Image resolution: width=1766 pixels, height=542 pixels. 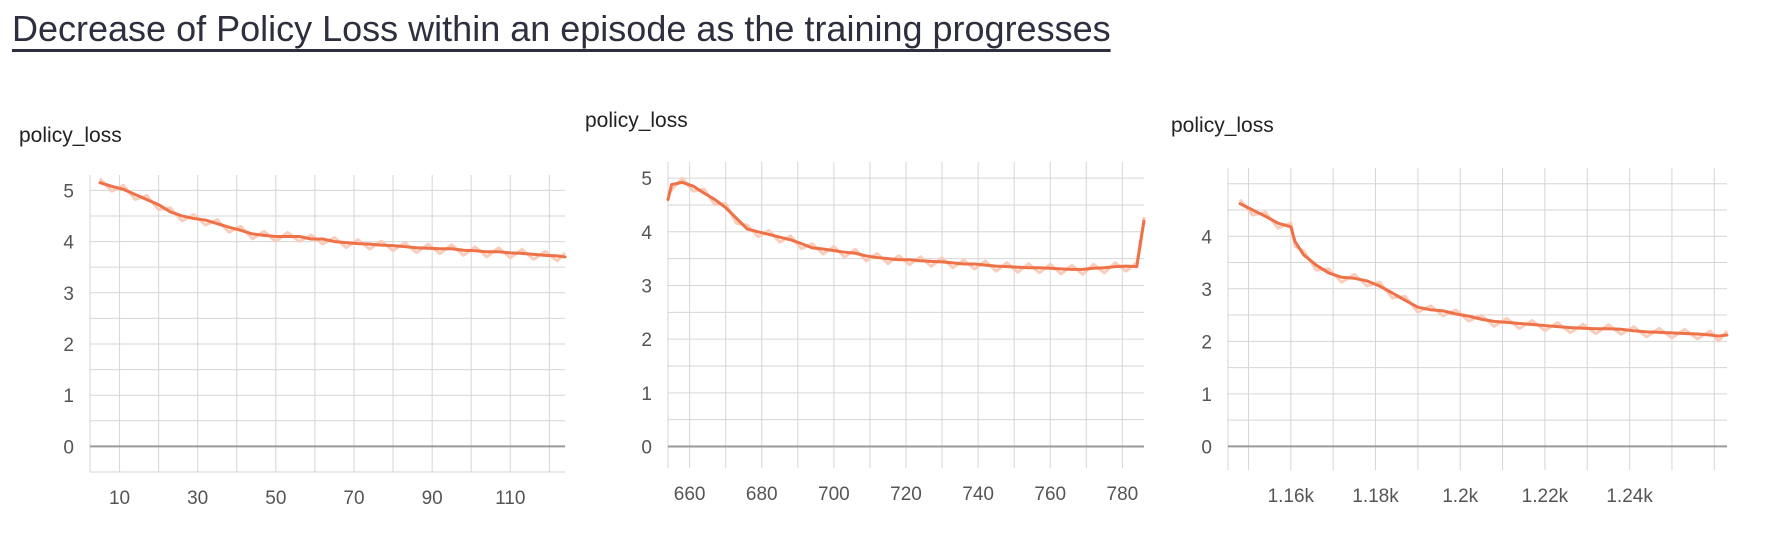 I want to click on chart-title-2: policy_loss, so click(x=636, y=120).